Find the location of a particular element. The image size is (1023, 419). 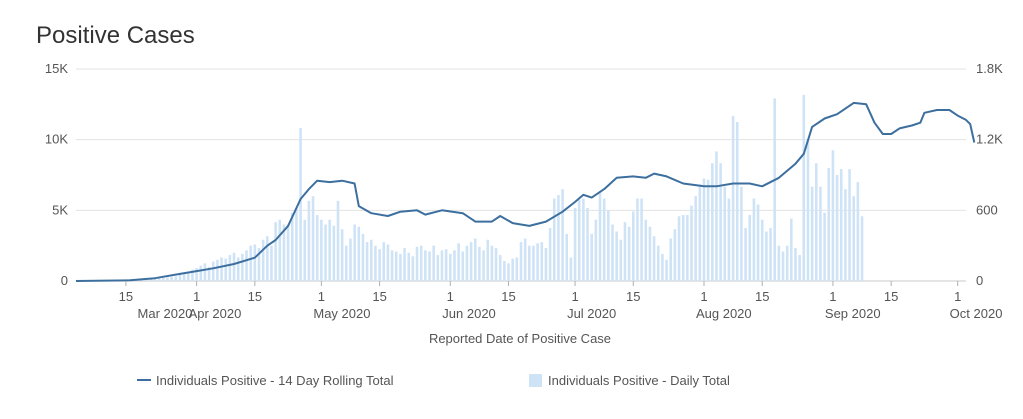

legend-label-daily-total: Individuals Positive - Daily Total is located at coordinates (639, 380).